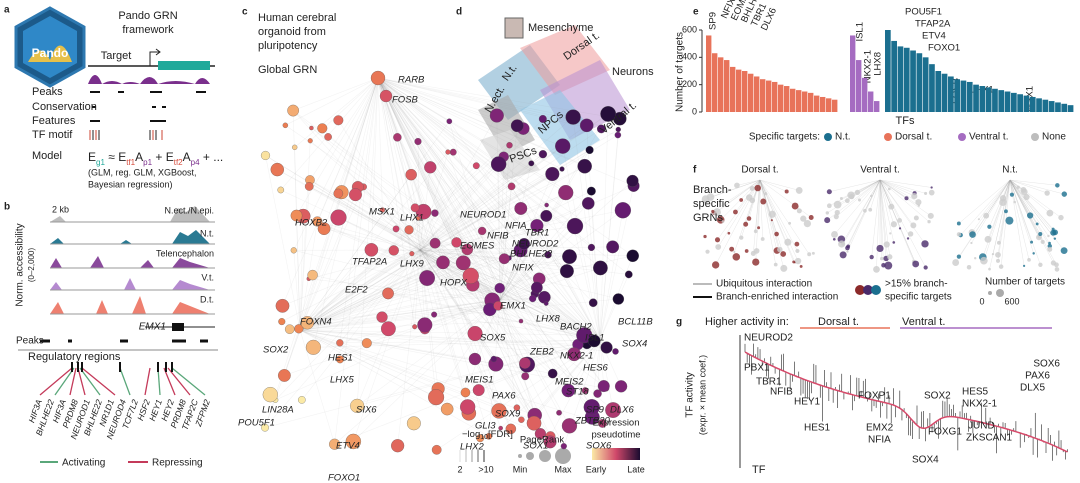 The image size is (1080, 483). Describe the element at coordinates (100, 162) in the screenshot. I see `equation-part: g1` at that location.